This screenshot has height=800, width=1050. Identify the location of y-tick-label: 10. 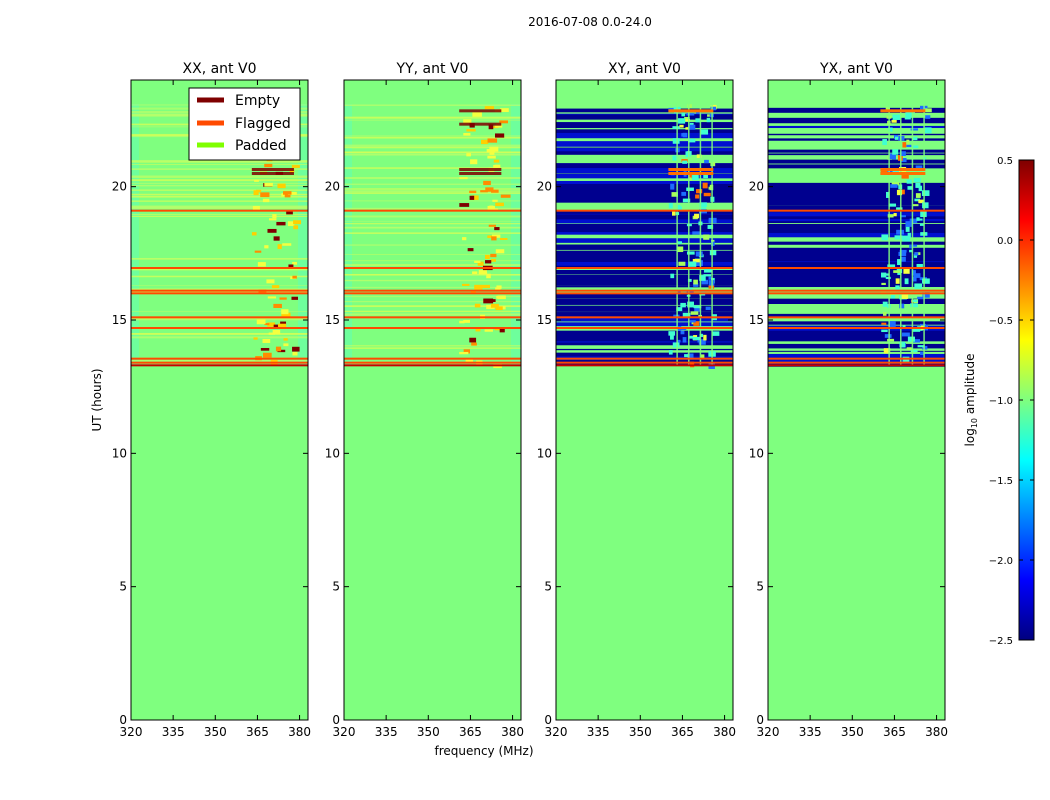
(332, 453).